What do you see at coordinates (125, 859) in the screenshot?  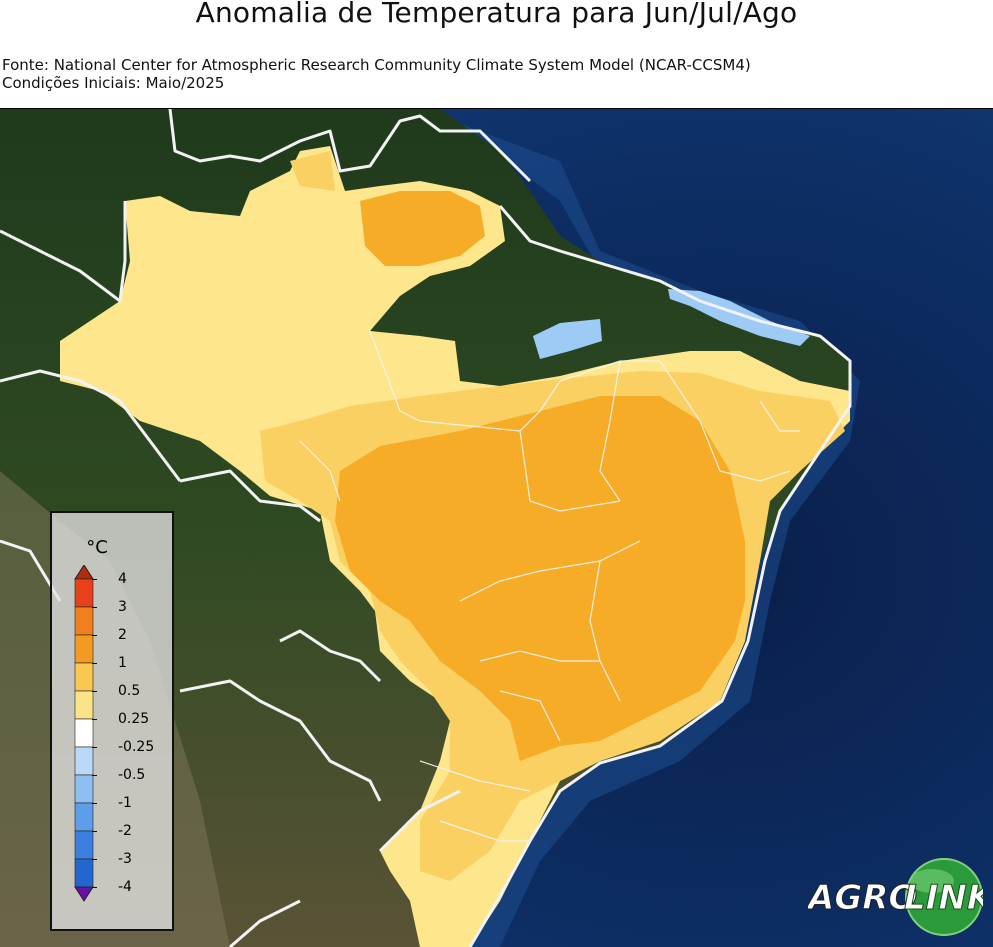 I see `legend-tick-label: -3` at bounding box center [125, 859].